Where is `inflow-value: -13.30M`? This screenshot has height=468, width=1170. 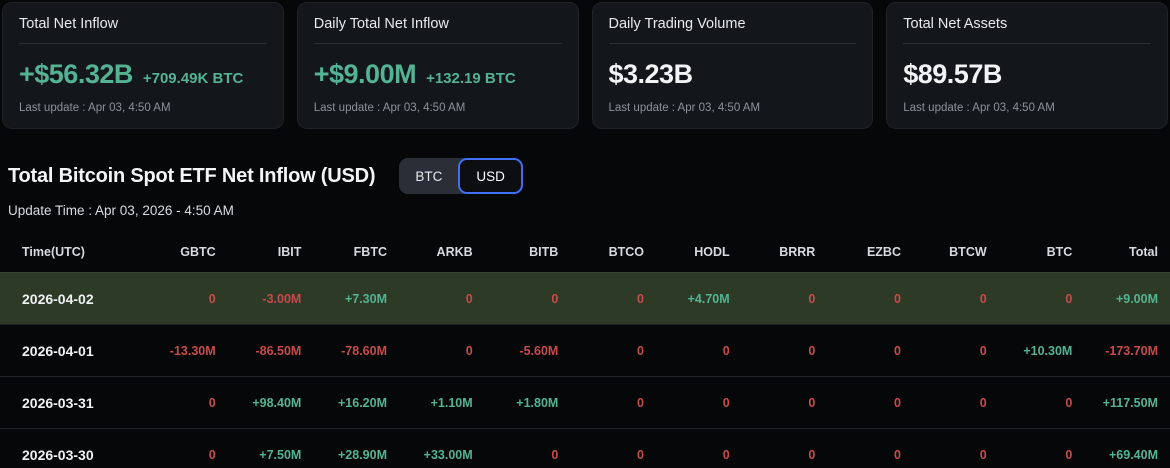
inflow-value: -13.30M is located at coordinates (192, 350).